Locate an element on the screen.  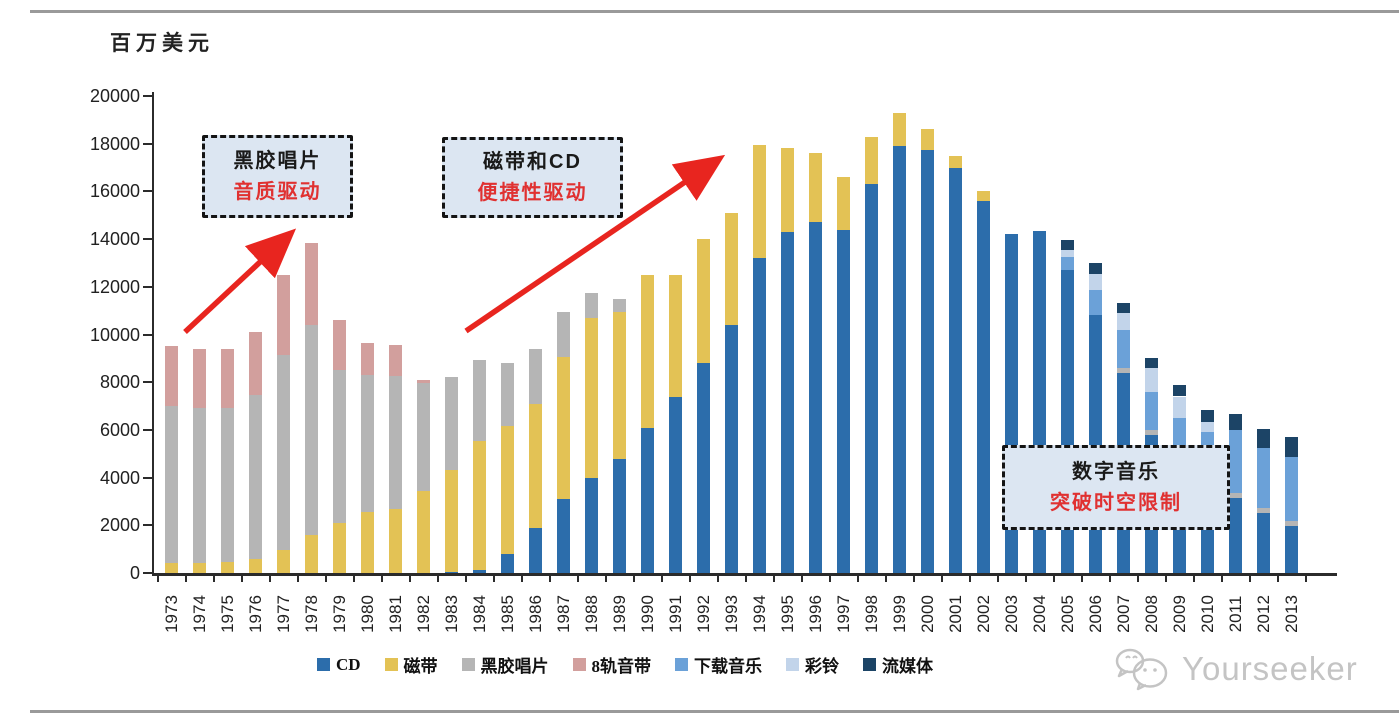
bar-2008-vinyl is located at coordinates (1152, 432).